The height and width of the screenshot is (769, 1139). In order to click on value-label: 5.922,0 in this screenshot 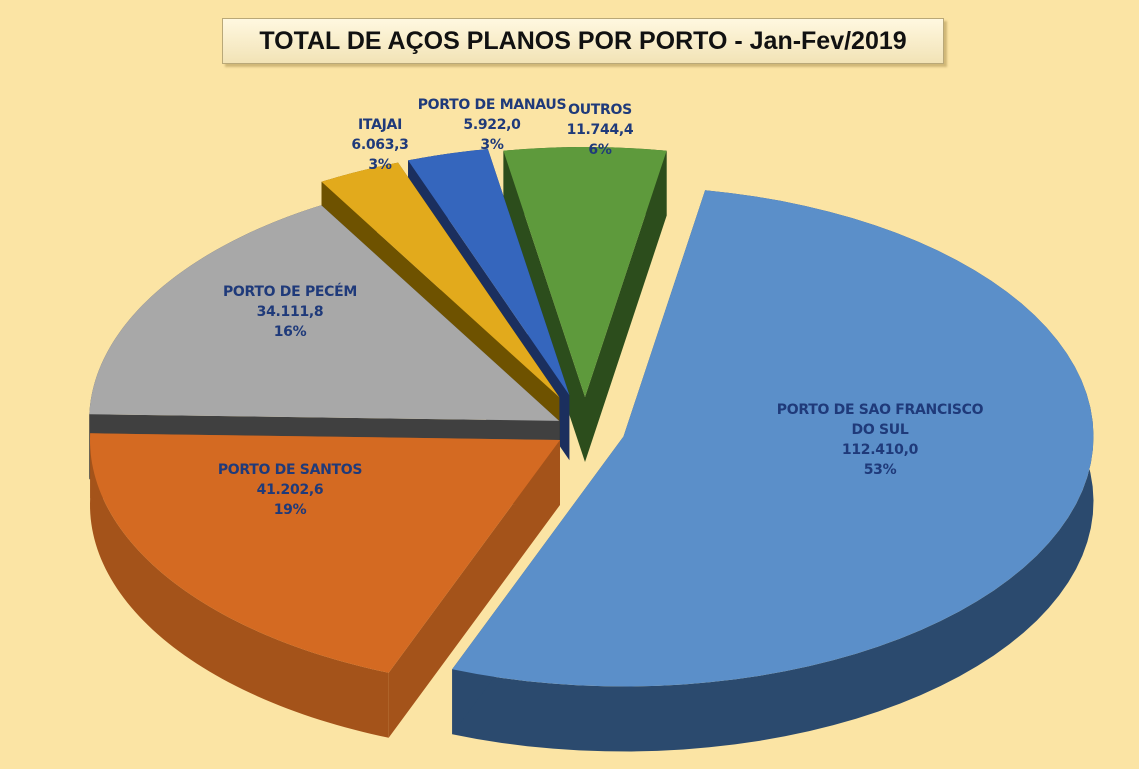, I will do `click(492, 125)`.